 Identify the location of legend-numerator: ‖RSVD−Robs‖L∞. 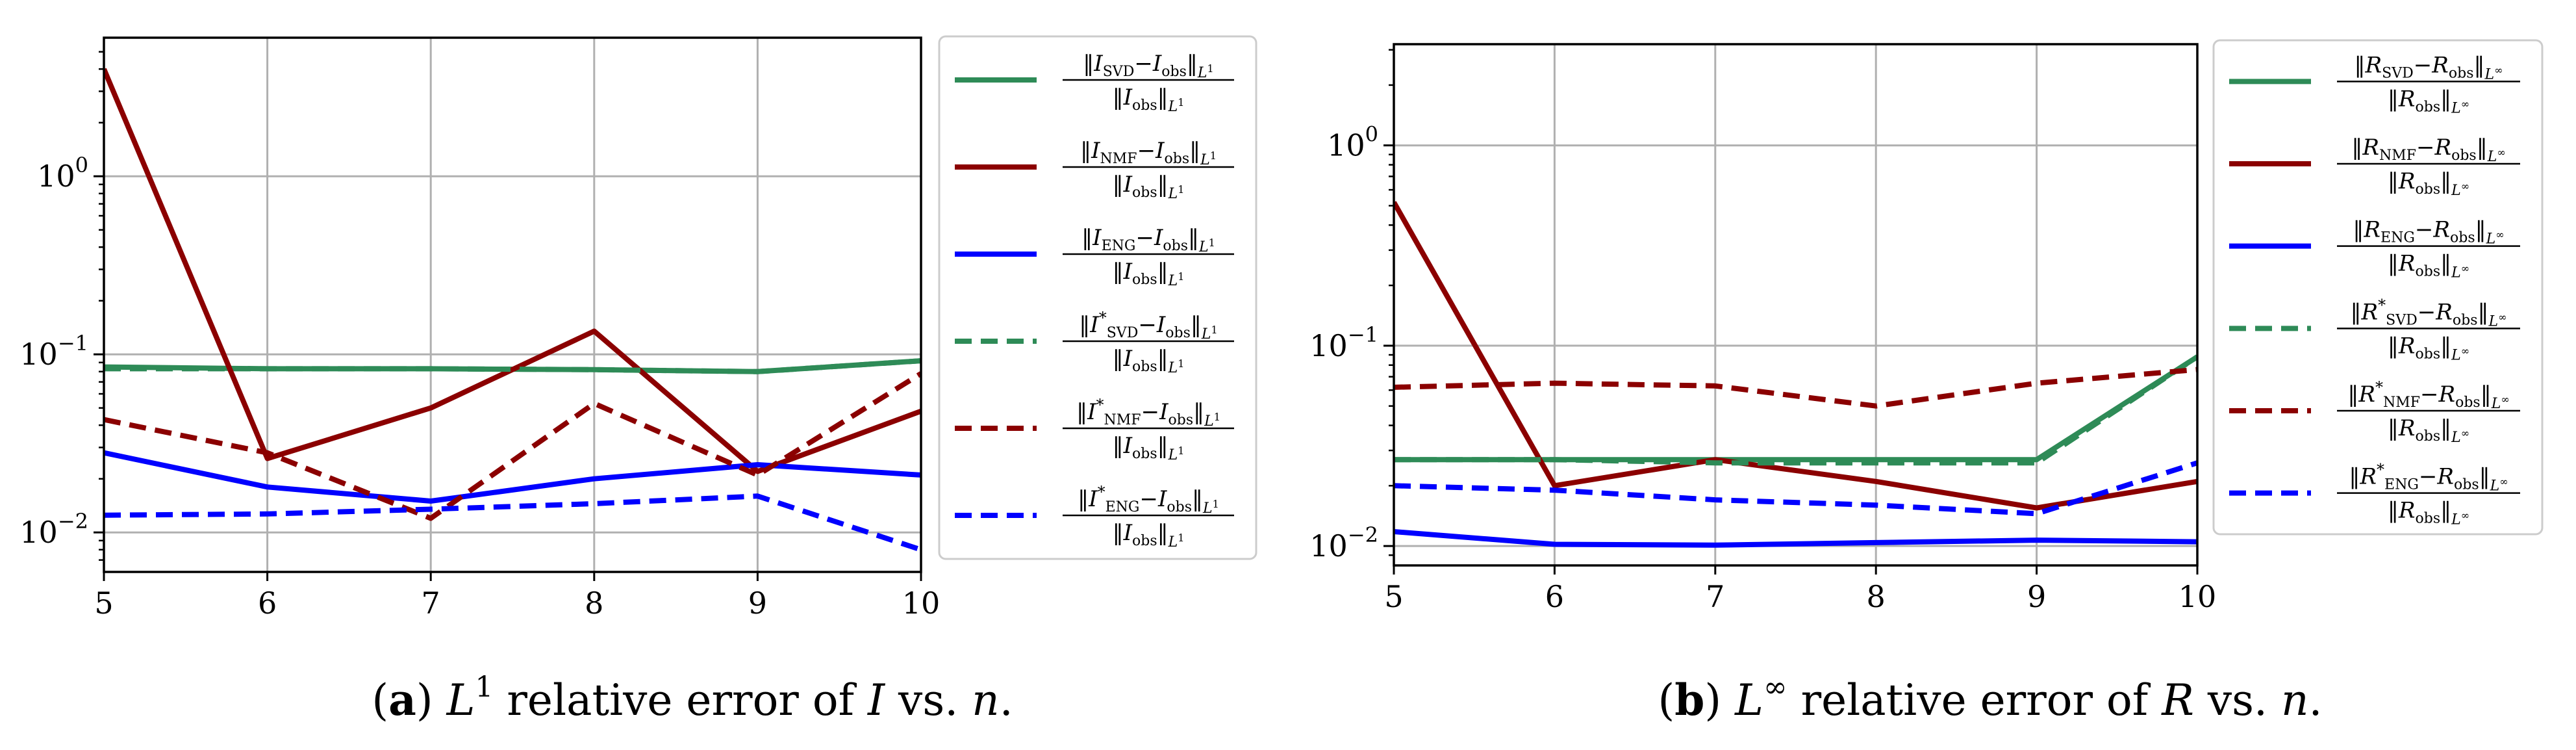
(2429, 67).